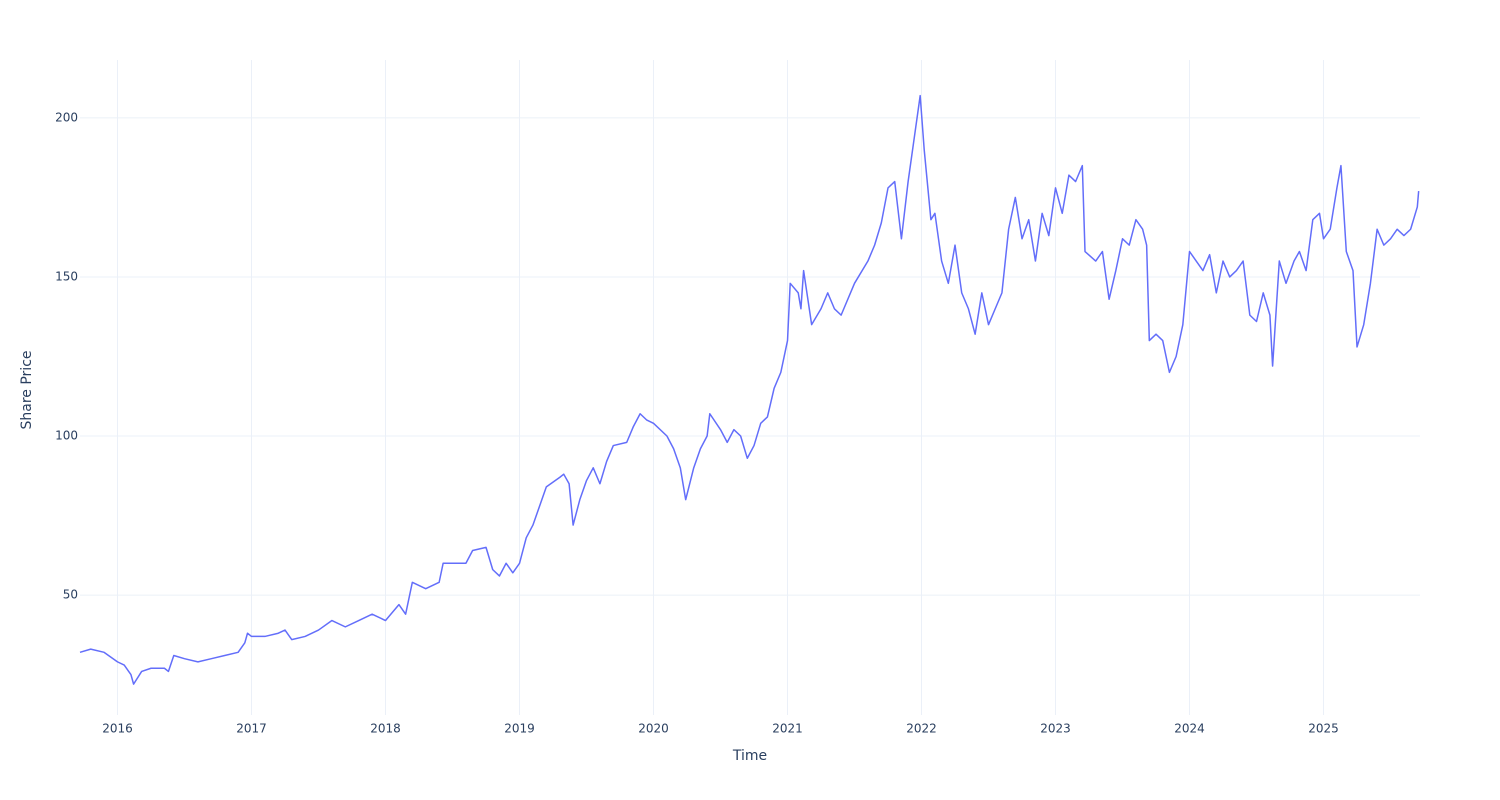 This screenshot has width=1500, height=800. Describe the element at coordinates (251, 729) in the screenshot. I see `x-tick-label: 2017` at that location.